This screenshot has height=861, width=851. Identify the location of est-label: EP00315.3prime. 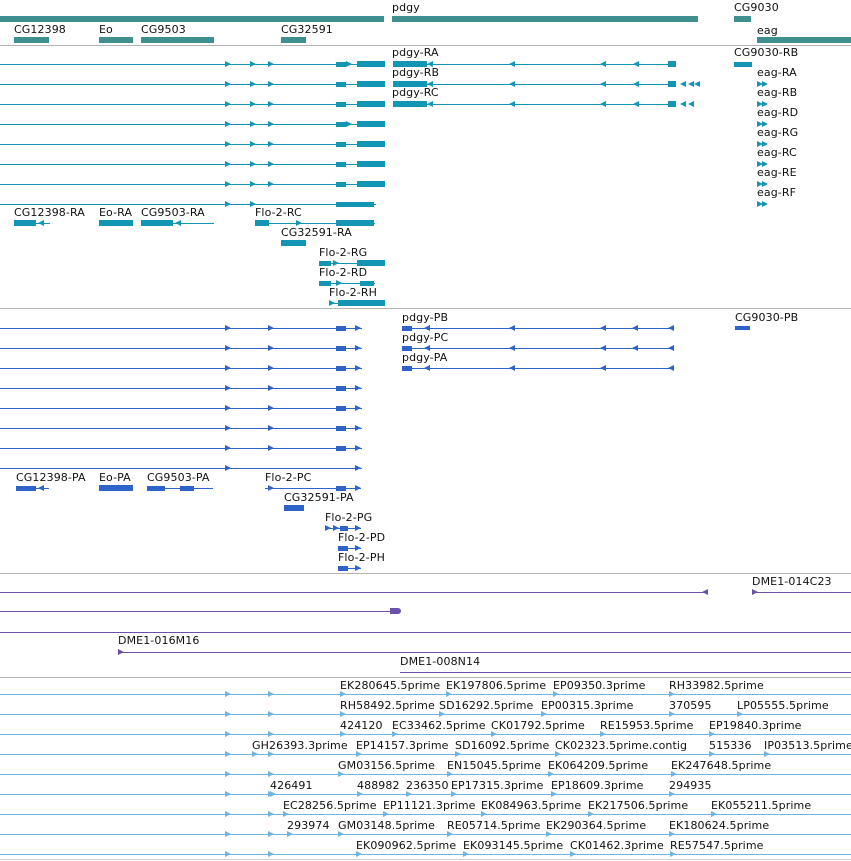
(587, 705).